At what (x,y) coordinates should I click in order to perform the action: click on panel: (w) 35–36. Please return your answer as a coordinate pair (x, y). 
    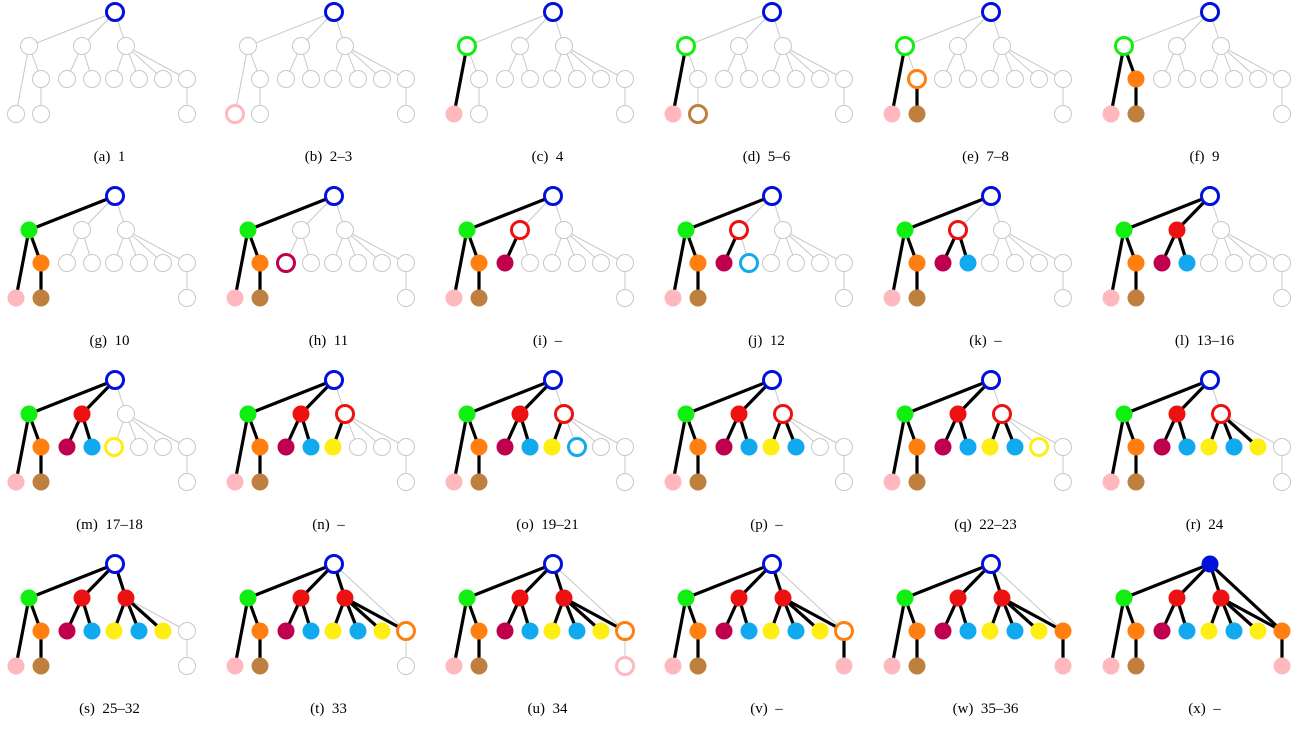
    Looking at the image, I should click on (985, 644).